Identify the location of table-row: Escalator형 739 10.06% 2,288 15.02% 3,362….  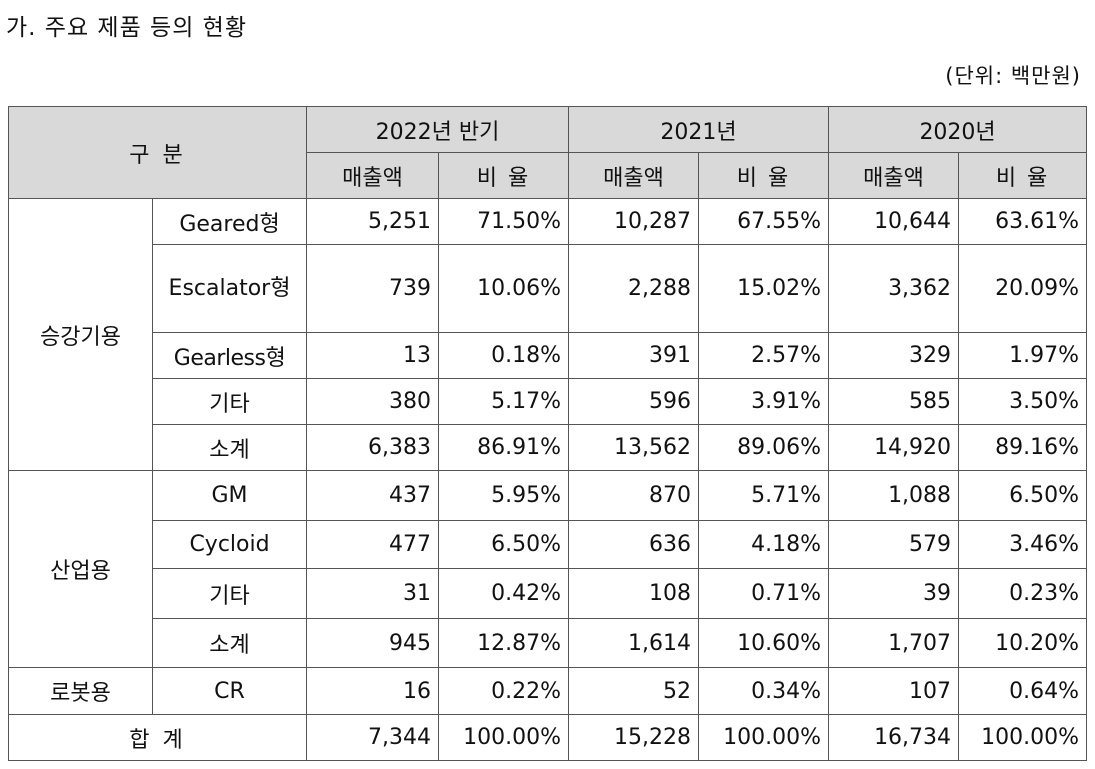
(548, 288).